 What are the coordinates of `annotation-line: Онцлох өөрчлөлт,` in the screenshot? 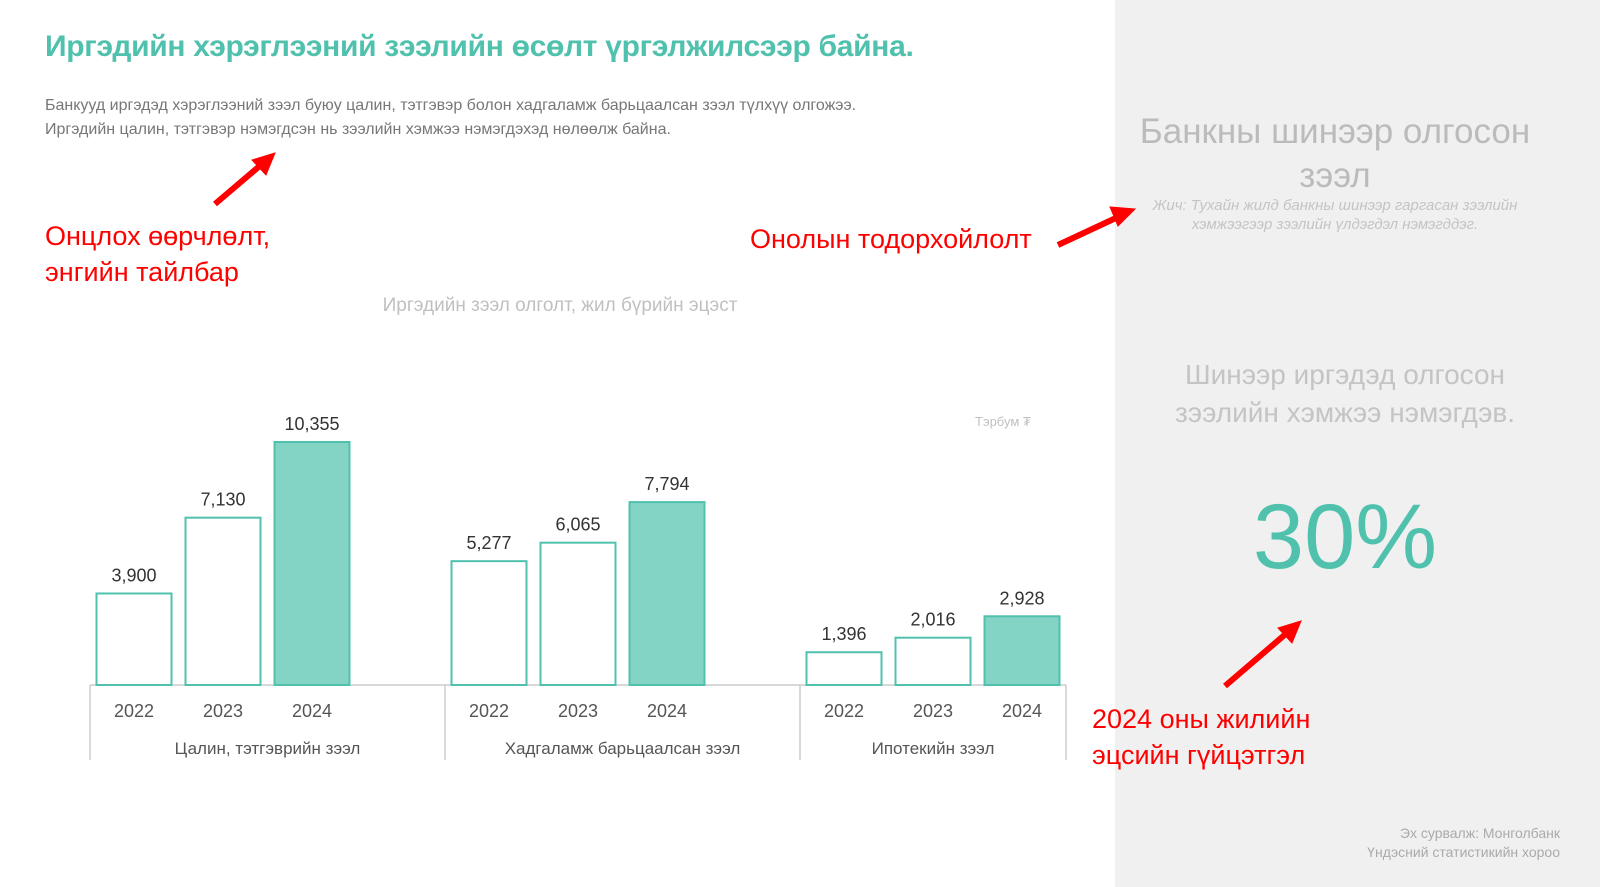 It's located at (158, 236).